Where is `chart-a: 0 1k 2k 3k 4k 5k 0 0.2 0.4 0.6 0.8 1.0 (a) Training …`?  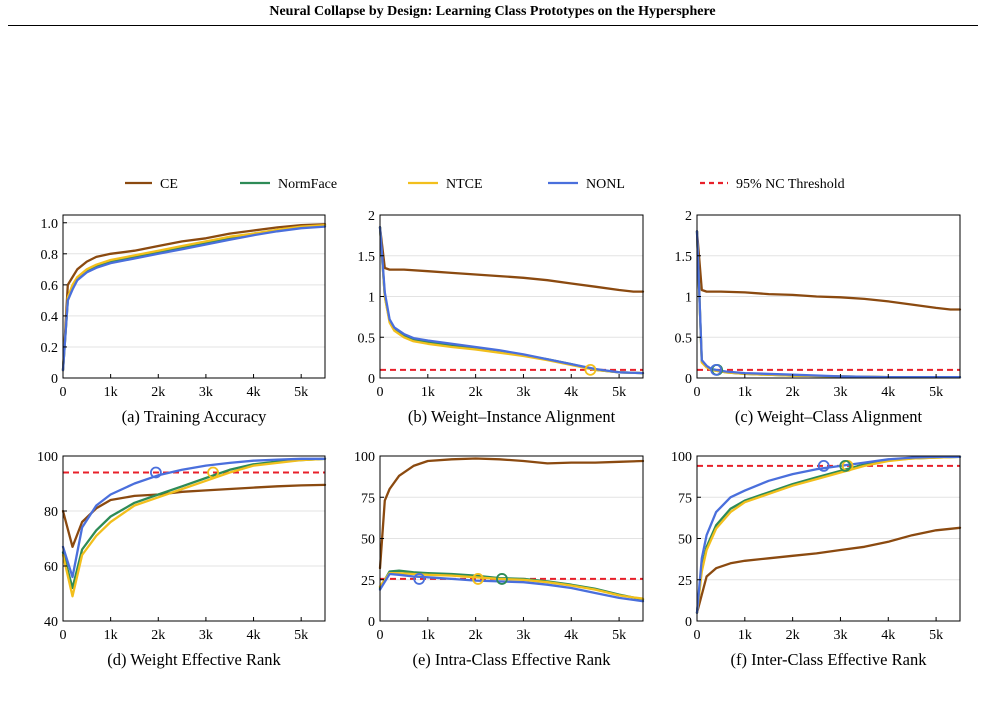
chart-a: 0 1k 2k 3k 4k 5k 0 0.2 0.4 0.6 0.8 1.0 (a) Training … is located at coordinates (184, 320).